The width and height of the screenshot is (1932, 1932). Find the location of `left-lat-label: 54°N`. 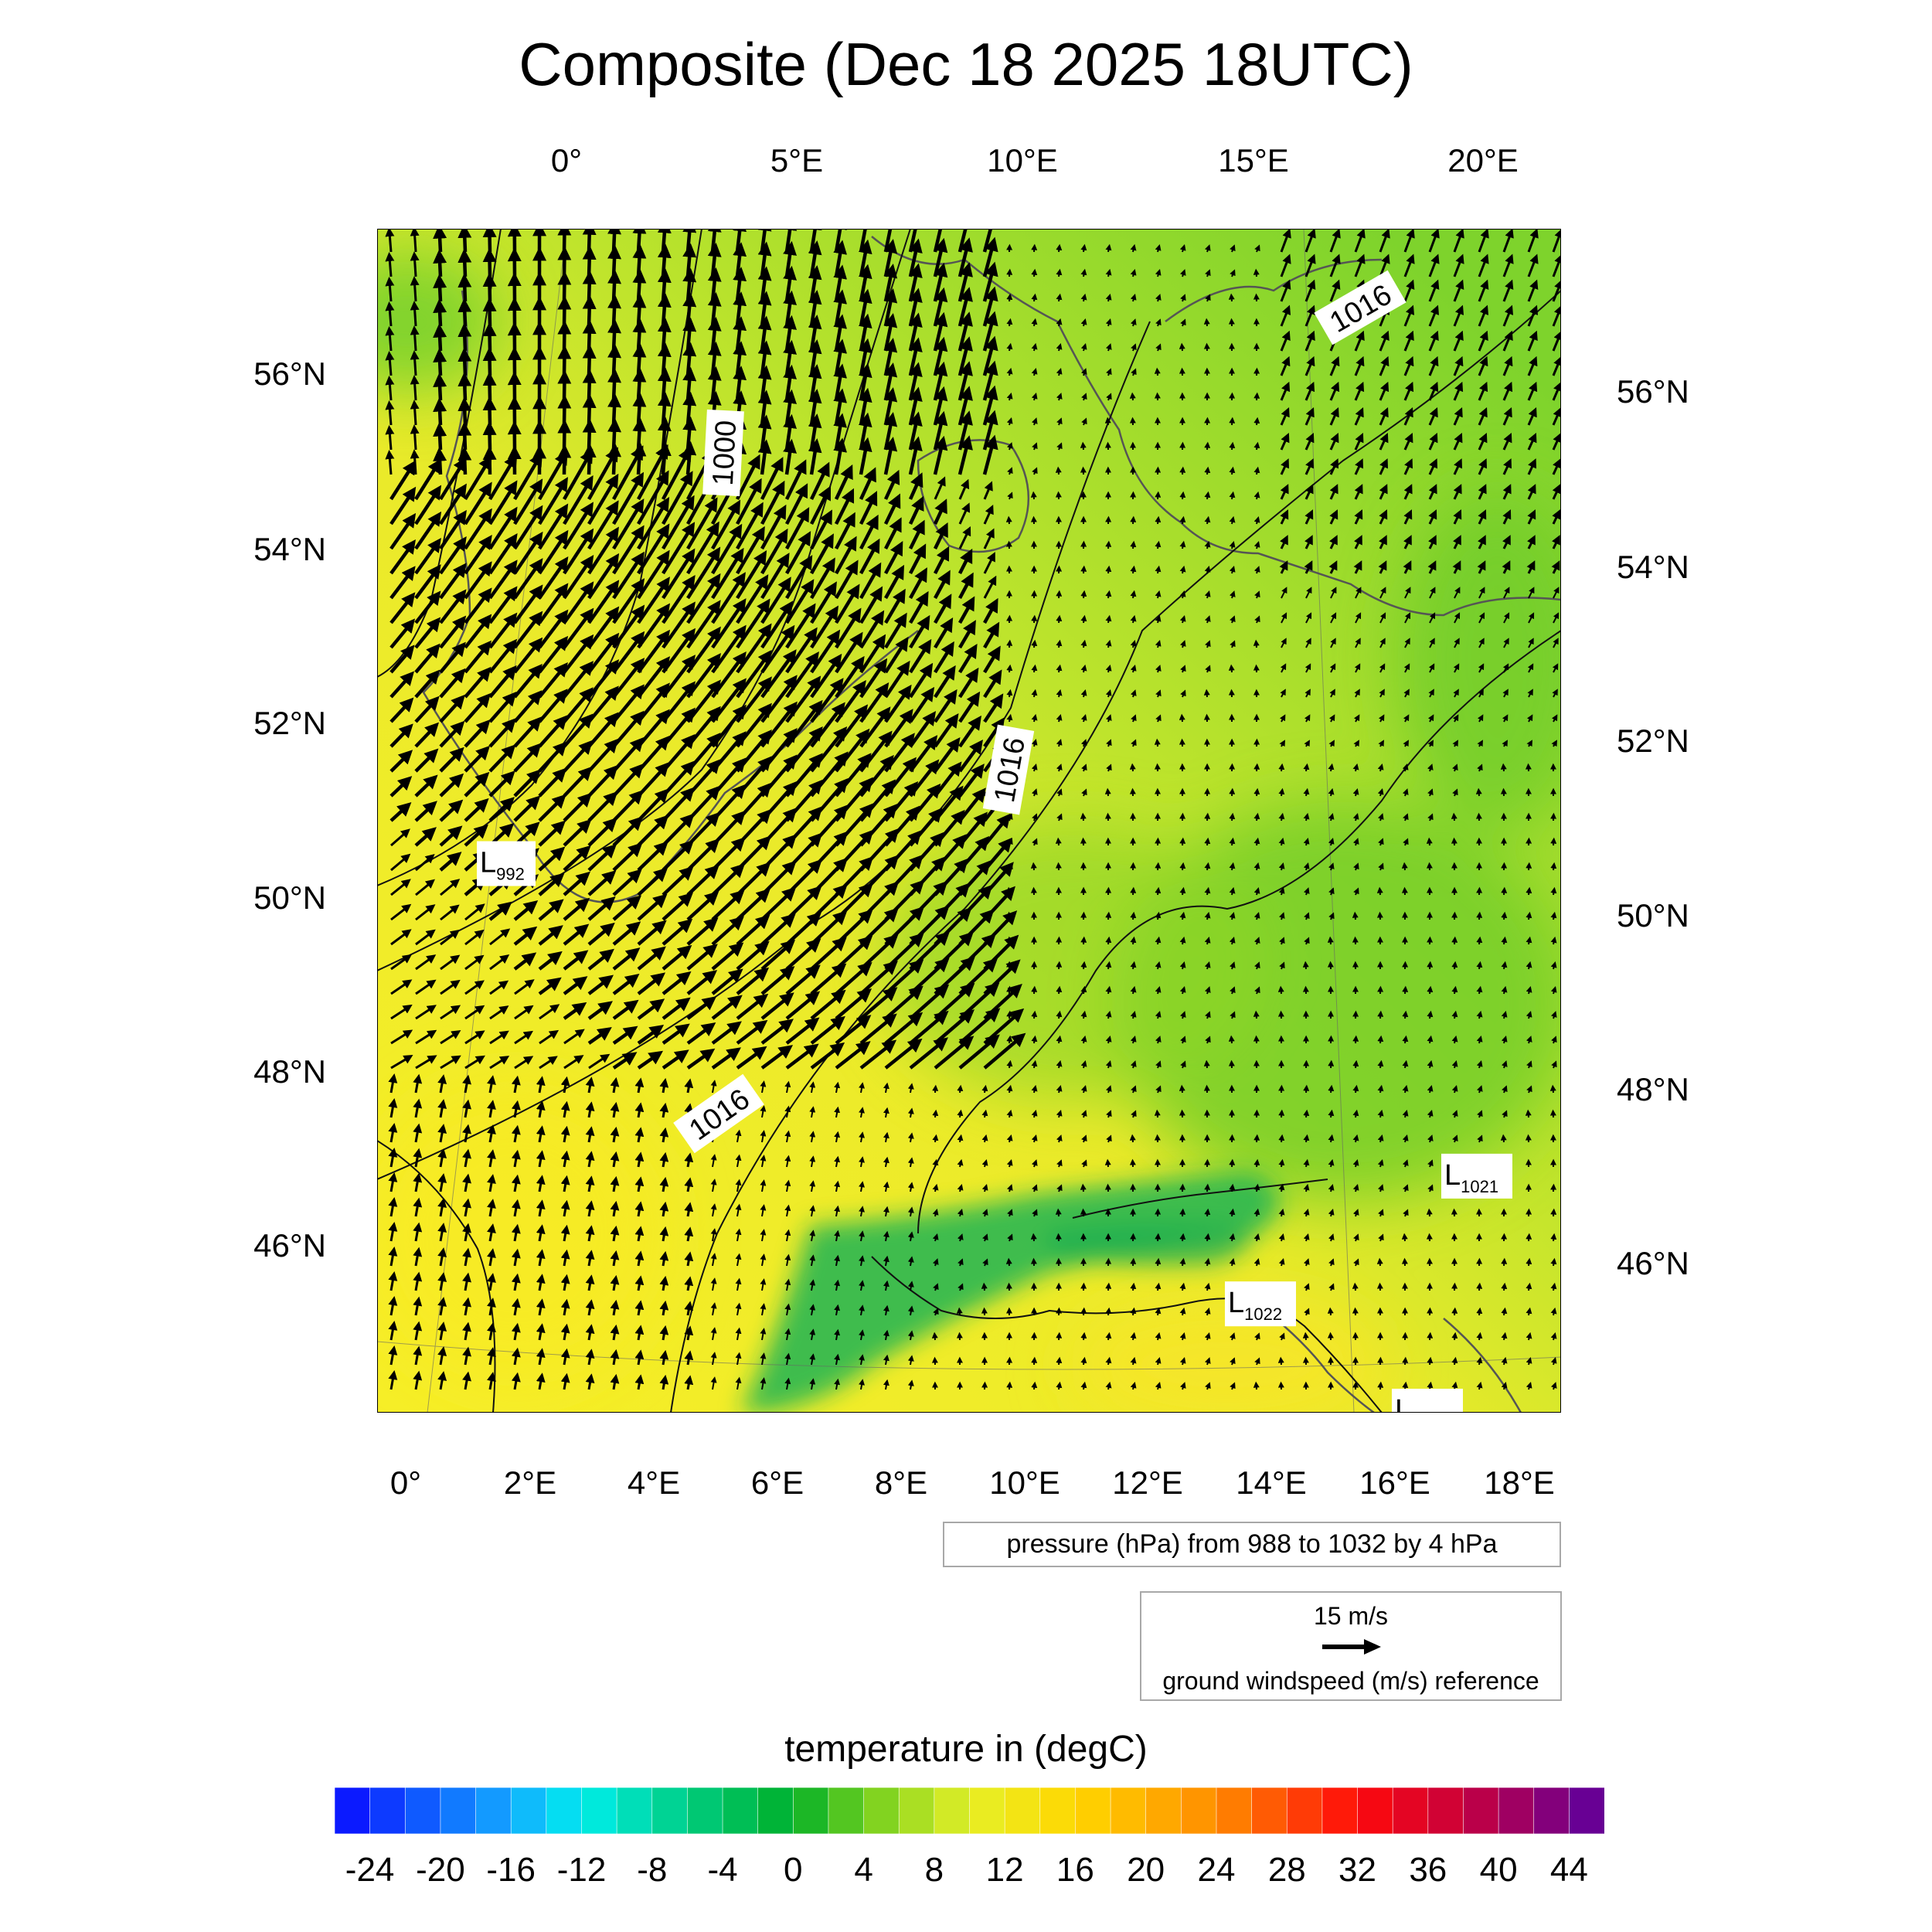

left-lat-label: 54°N is located at coordinates (289, 549).